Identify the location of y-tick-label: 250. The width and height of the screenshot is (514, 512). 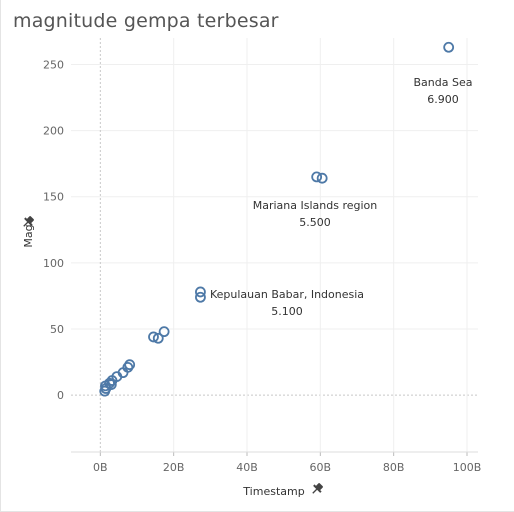
(53, 64).